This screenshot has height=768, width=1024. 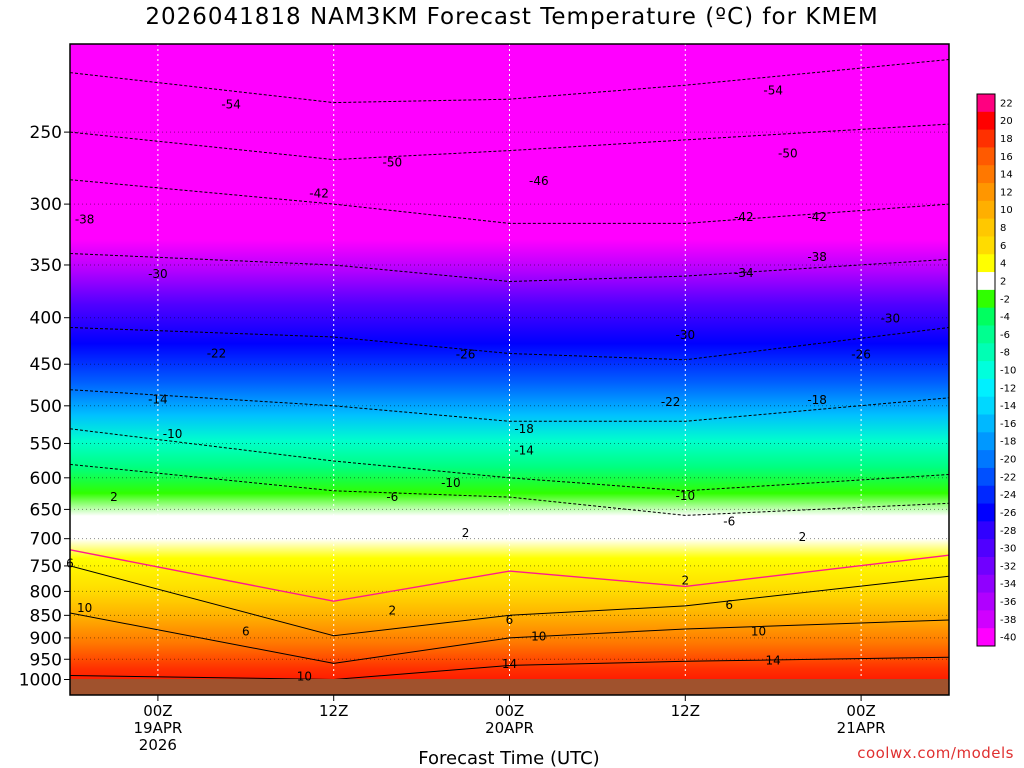 I want to click on colorbar-label: -34, so click(x=1008, y=584).